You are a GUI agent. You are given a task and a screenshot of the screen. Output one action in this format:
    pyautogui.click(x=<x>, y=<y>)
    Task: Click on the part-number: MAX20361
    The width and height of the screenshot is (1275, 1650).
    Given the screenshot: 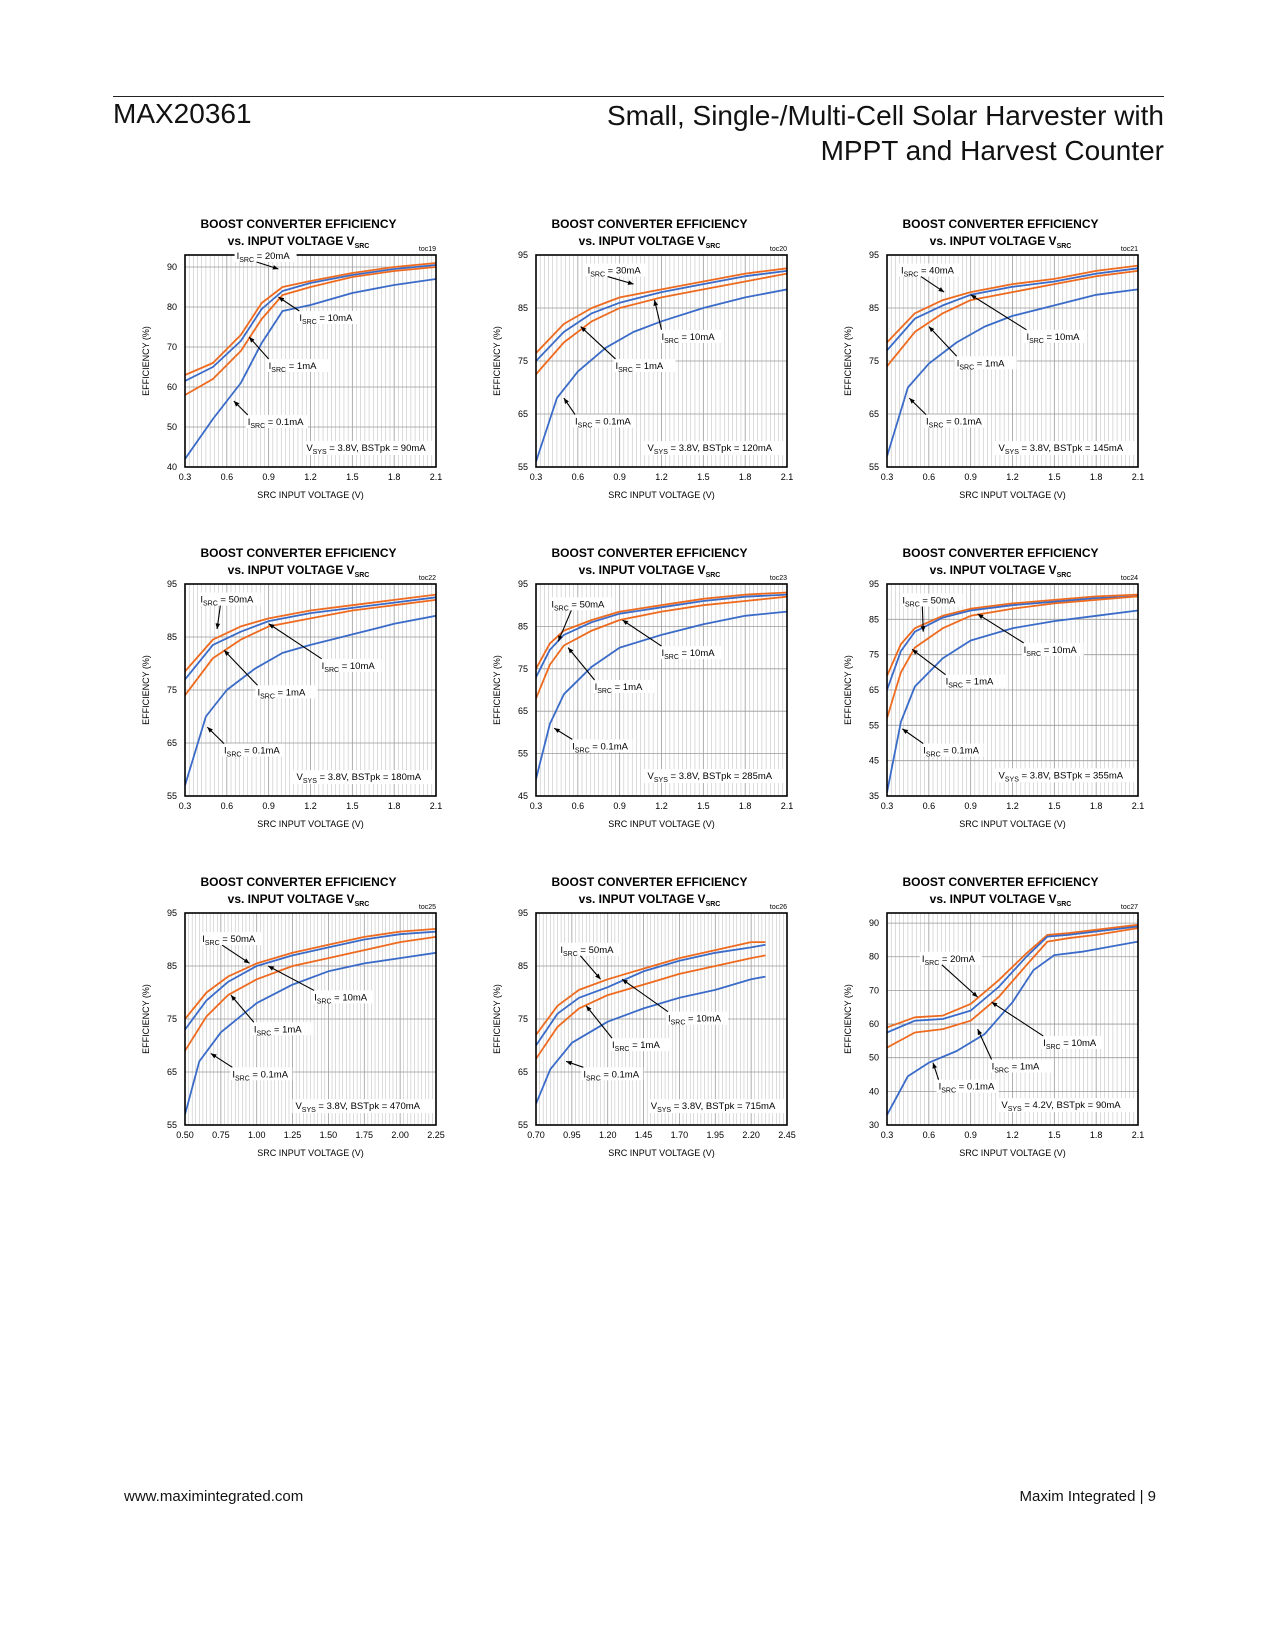 What is the action you would take?
    pyautogui.click(x=182, y=113)
    